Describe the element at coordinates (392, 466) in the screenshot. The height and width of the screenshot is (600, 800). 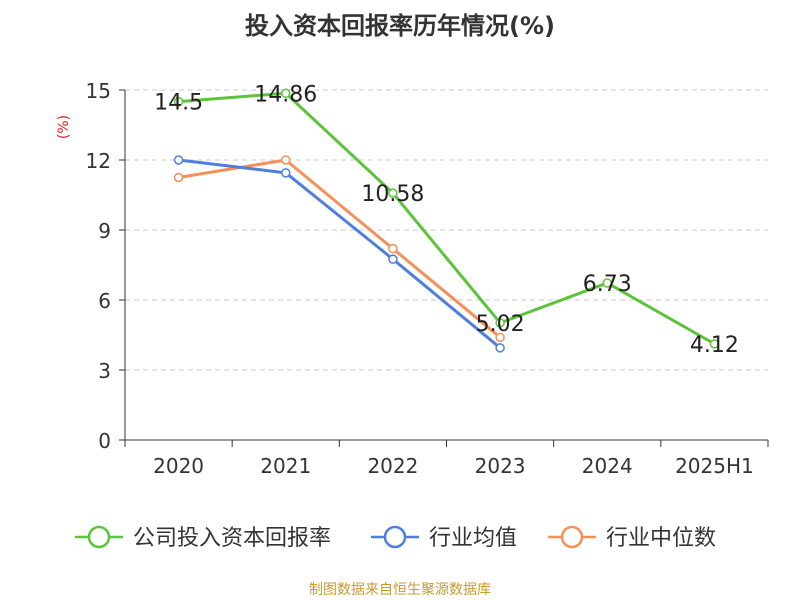
I see `x-tick-label: 2022` at that location.